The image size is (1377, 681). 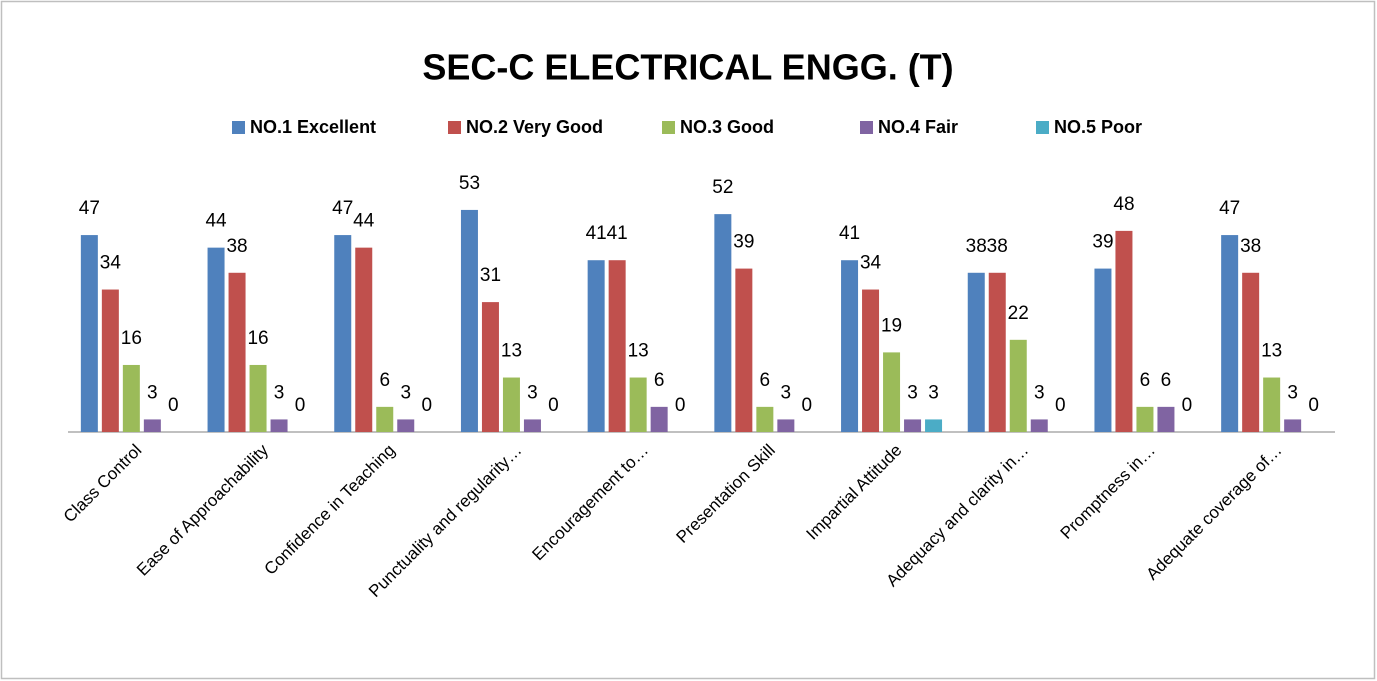 What do you see at coordinates (313, 127) in the screenshot?
I see `legend-label: NO.1 Excellent` at bounding box center [313, 127].